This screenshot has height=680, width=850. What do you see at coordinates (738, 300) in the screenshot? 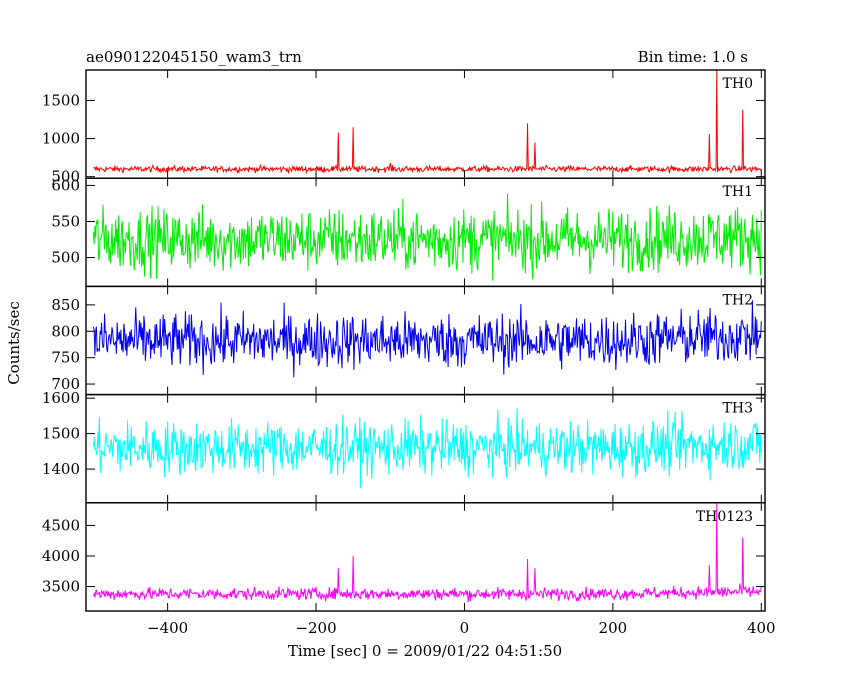
I see `panel-label: TH2` at bounding box center [738, 300].